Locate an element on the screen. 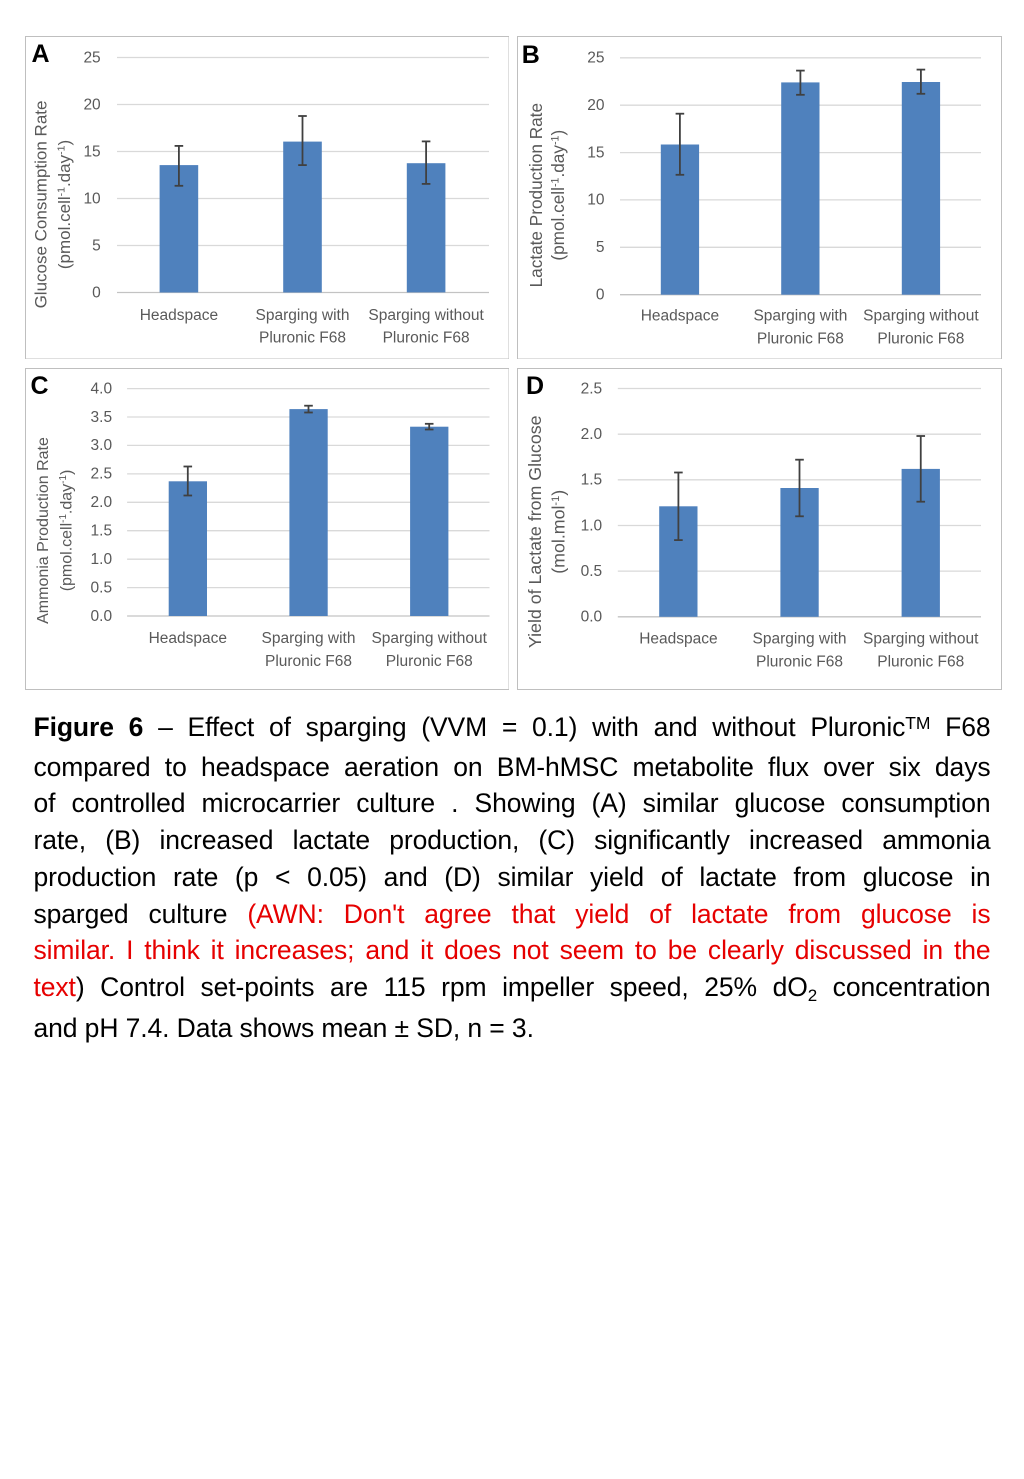 The image size is (1024, 1479). svg-text: 3.5 is located at coordinates (101, 416).